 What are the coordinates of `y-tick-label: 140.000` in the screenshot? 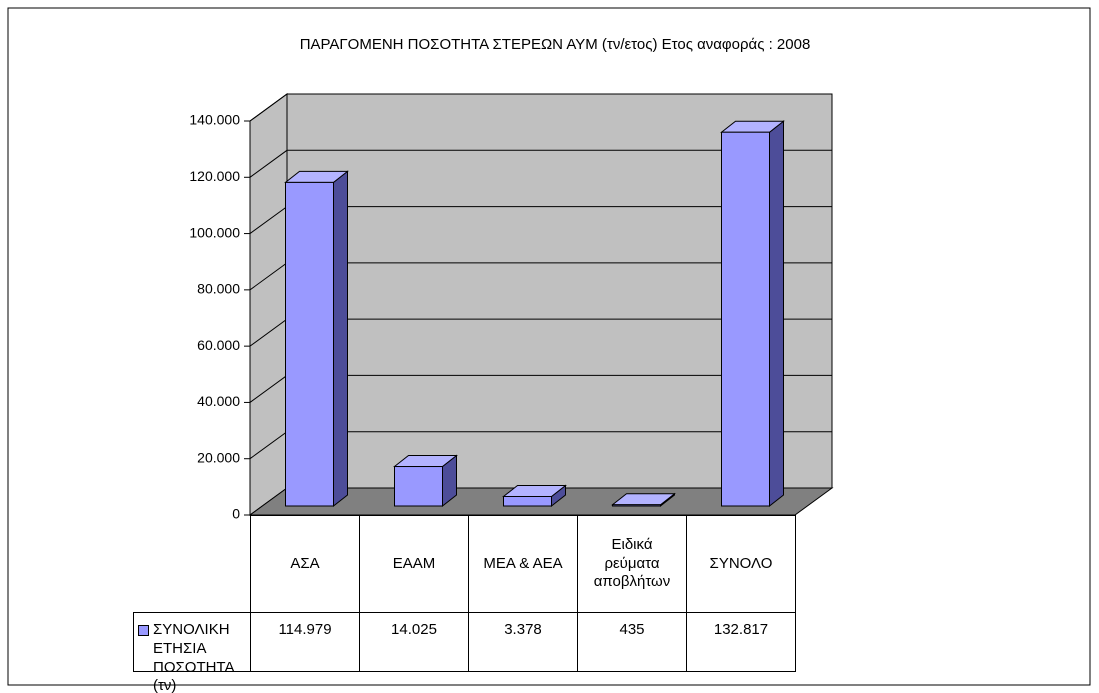 It's located at (214, 120).